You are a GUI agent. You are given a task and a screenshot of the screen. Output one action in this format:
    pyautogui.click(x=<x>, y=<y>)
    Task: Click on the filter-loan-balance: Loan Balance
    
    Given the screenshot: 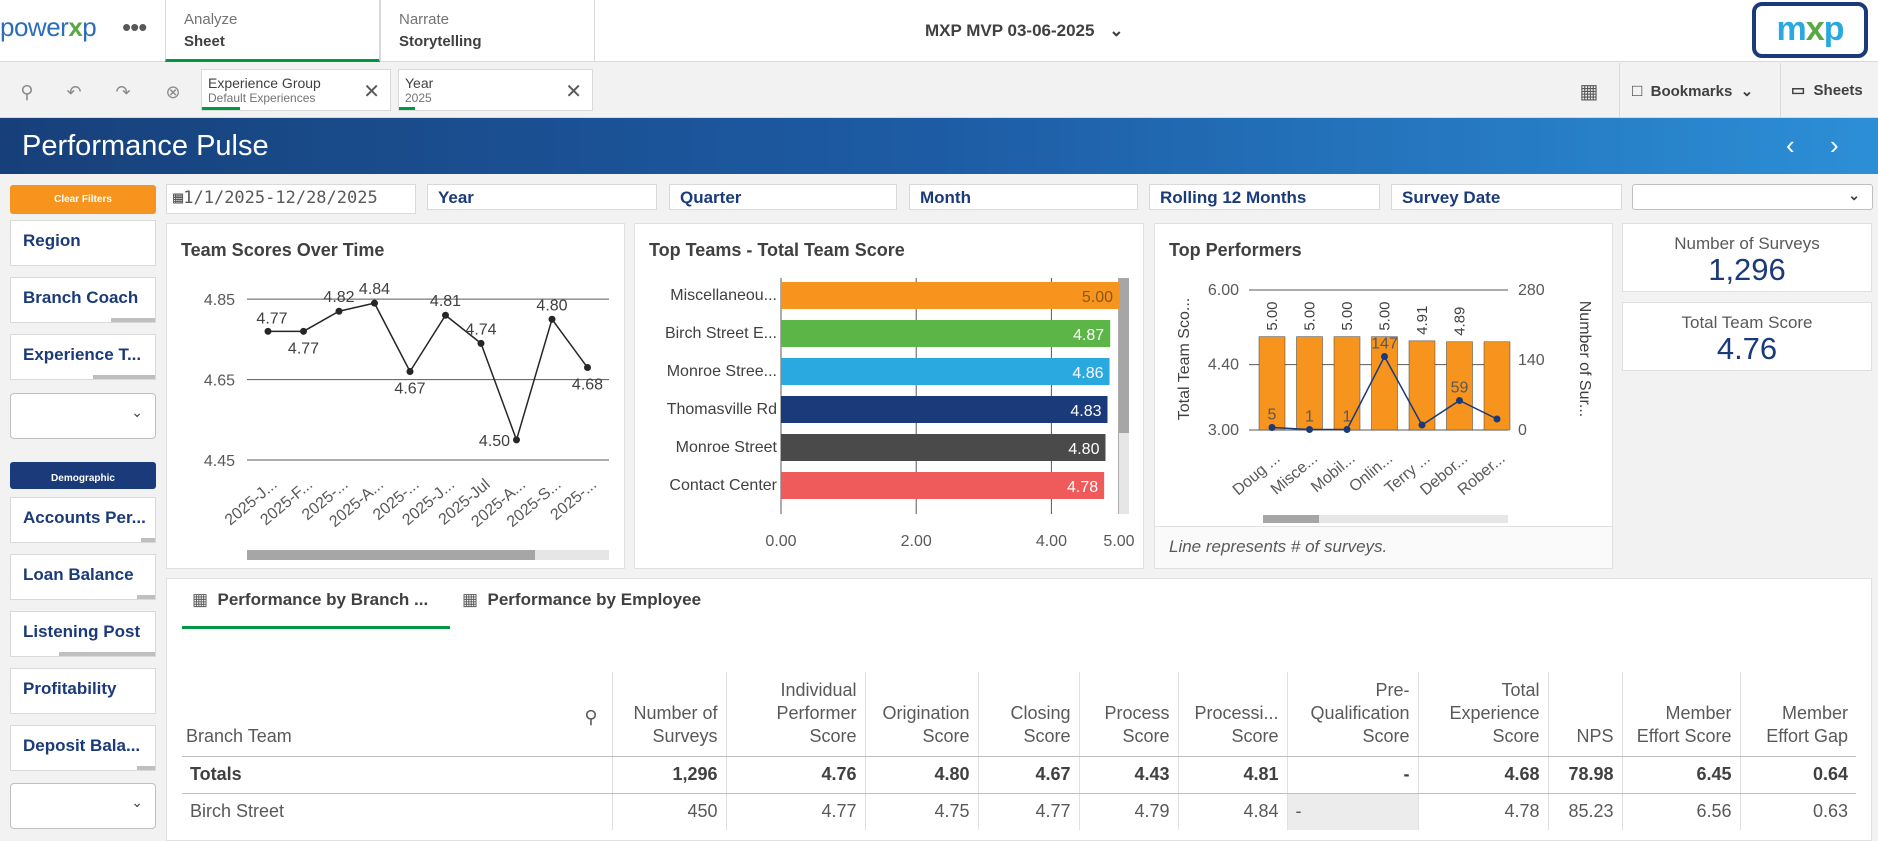 What is the action you would take?
    pyautogui.click(x=83, y=577)
    